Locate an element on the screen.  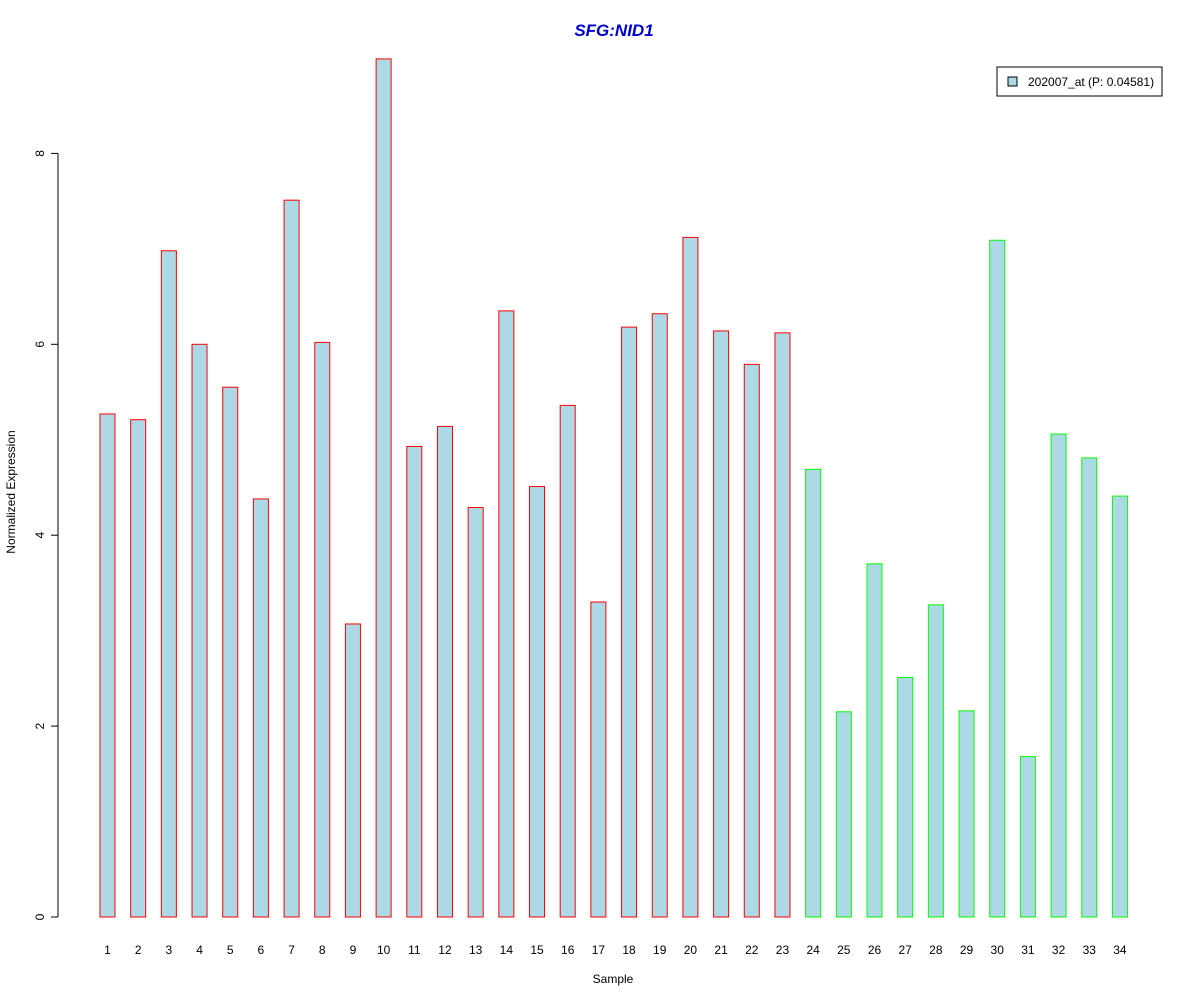
y-tick-label: 0 is located at coordinates (40, 916).